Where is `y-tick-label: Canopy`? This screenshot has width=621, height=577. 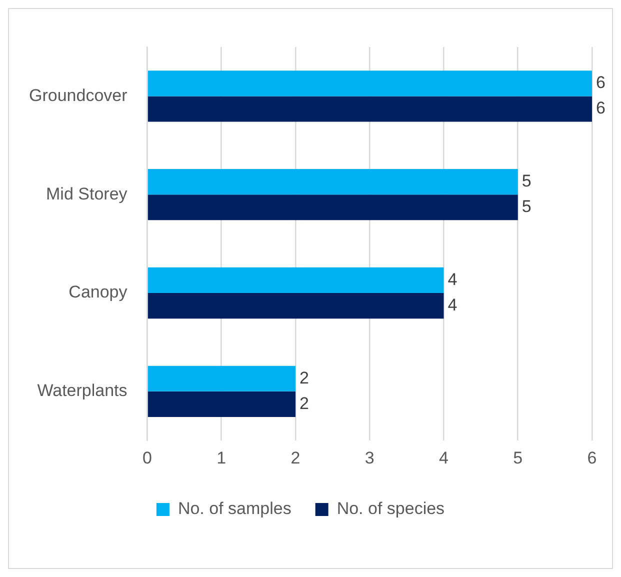
y-tick-label: Canopy is located at coordinates (98, 292).